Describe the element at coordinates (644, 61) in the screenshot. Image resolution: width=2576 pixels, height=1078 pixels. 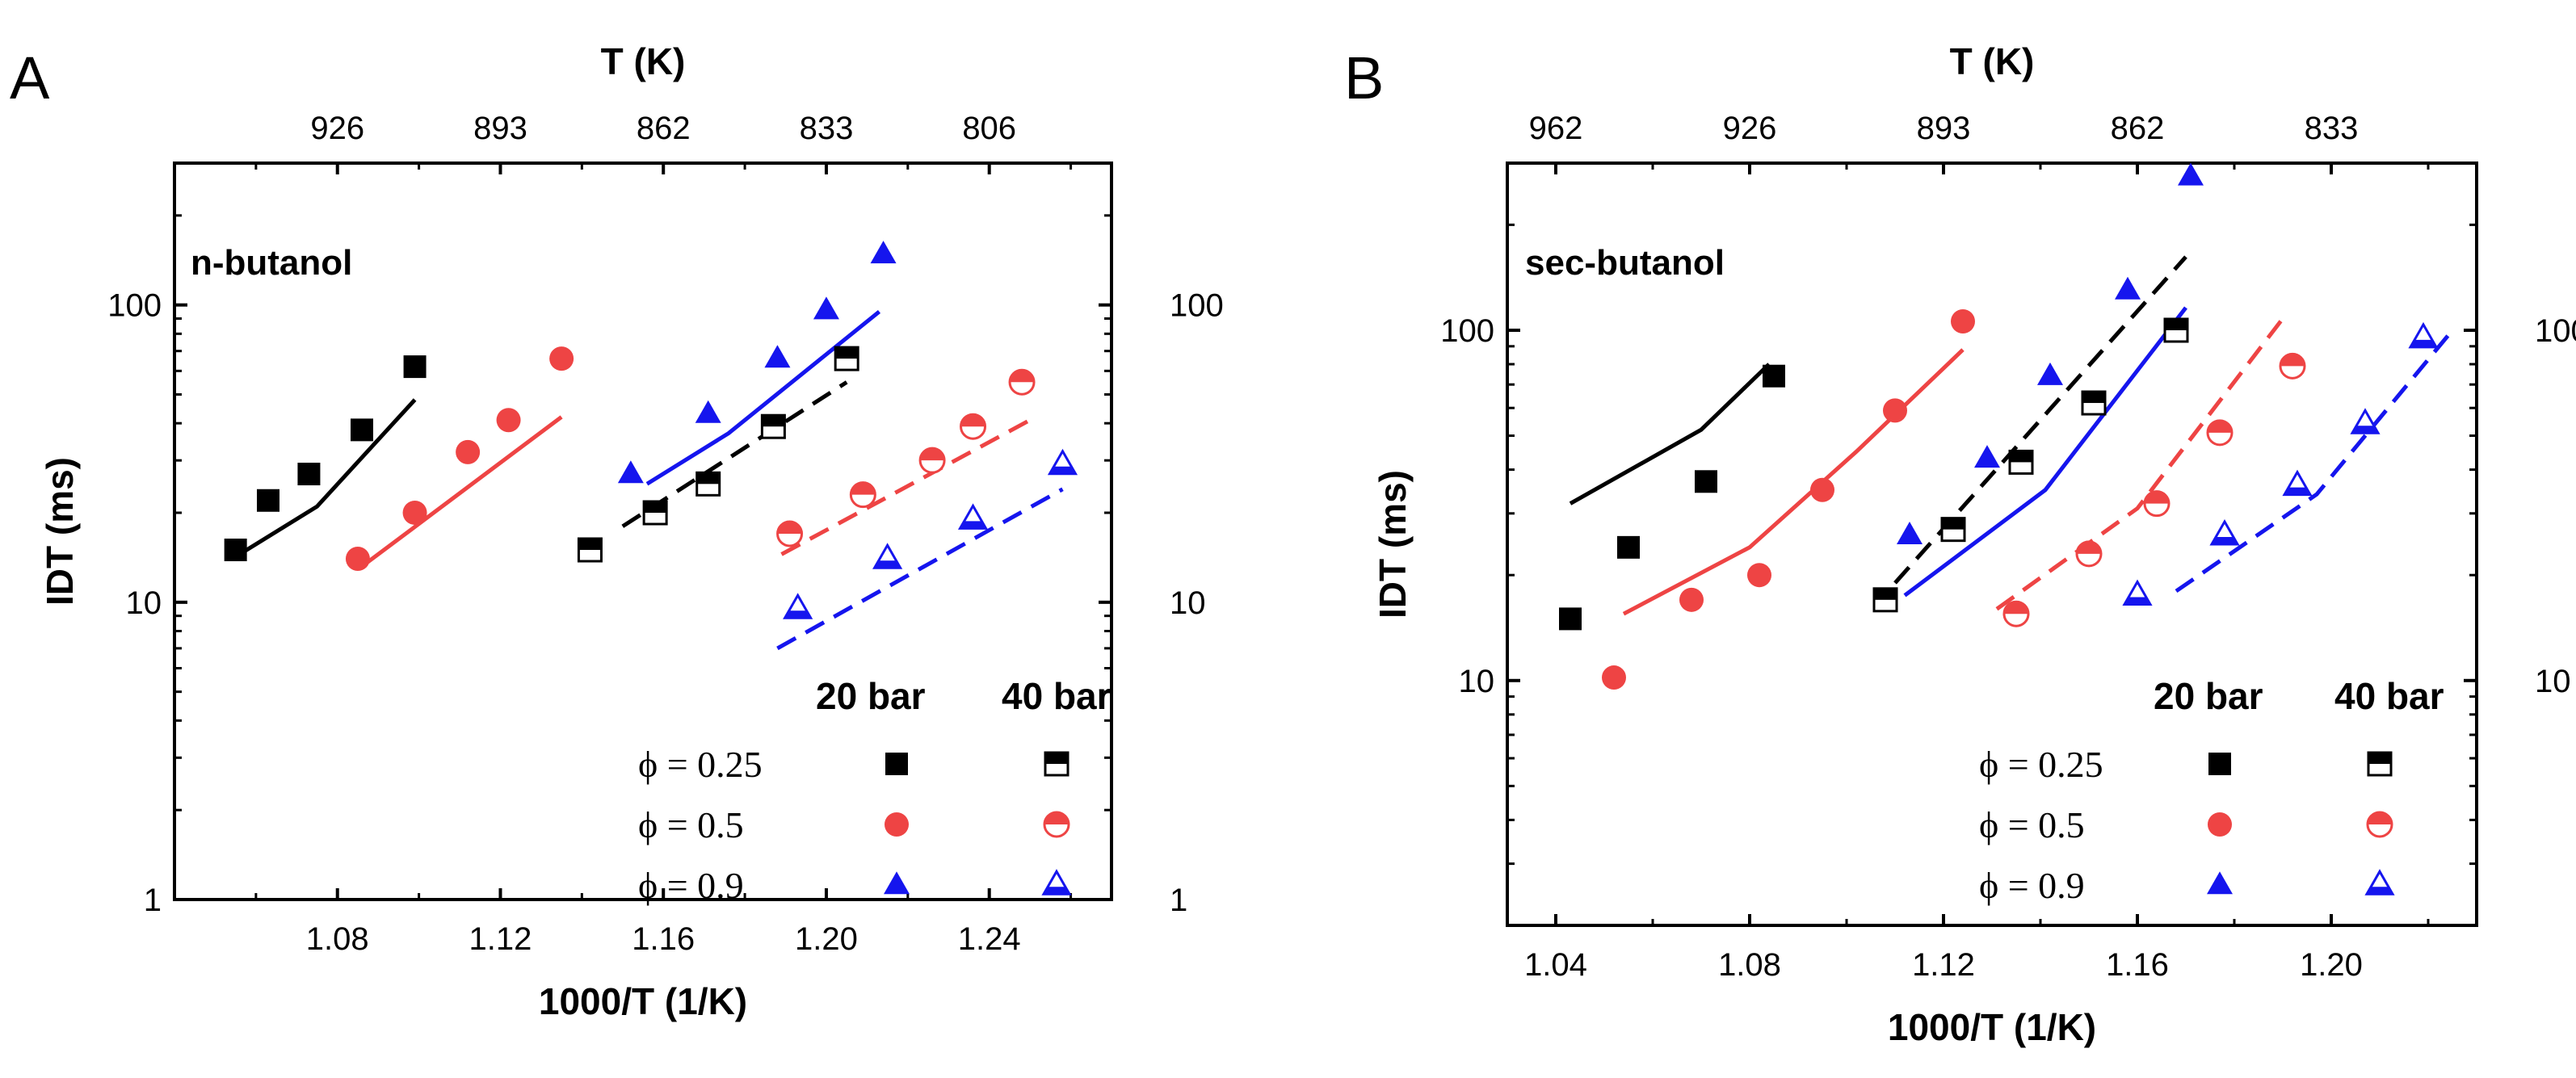
I see `top-axis-title: T (K)` at that location.